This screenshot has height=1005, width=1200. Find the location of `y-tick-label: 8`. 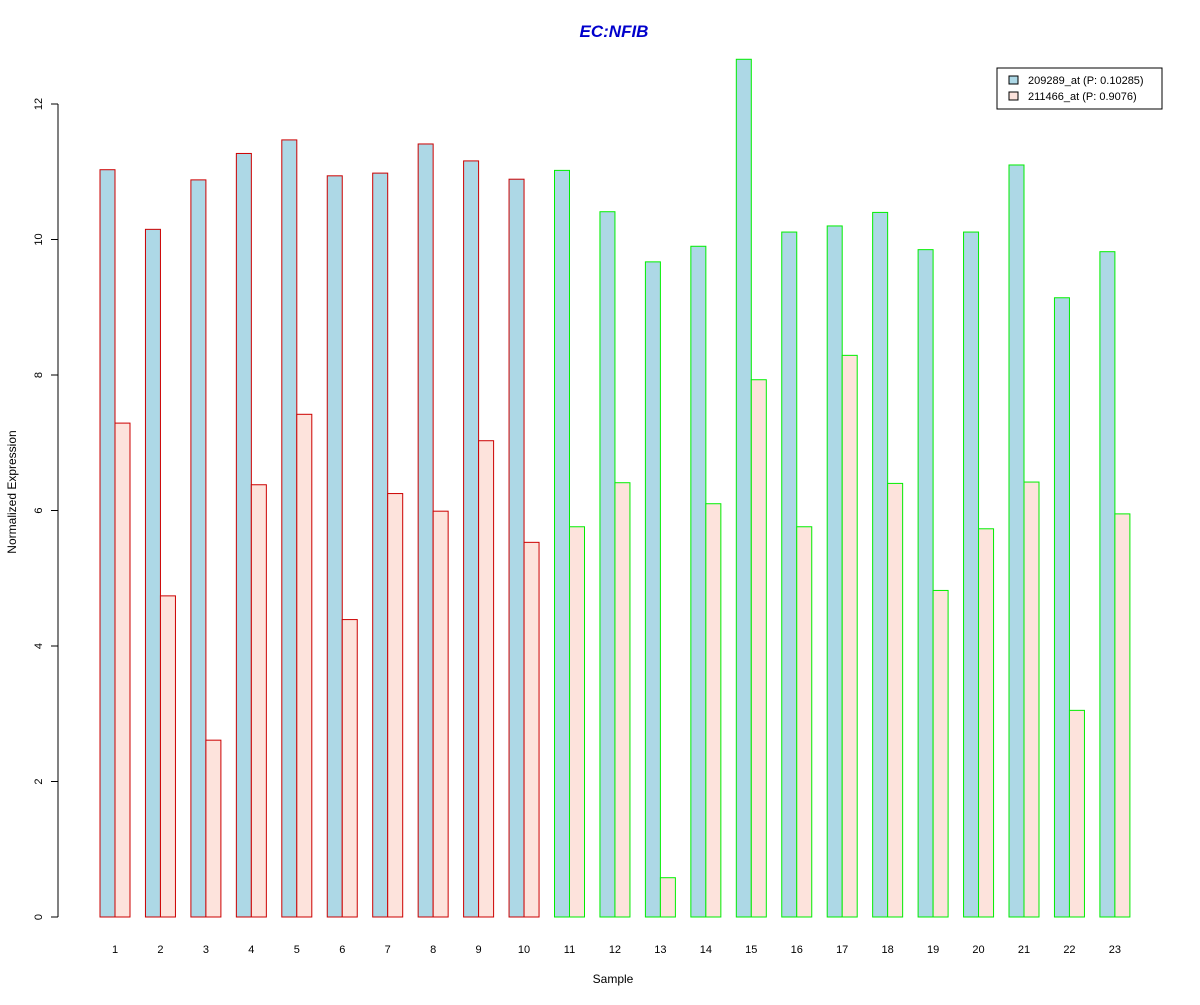

y-tick-label: 8 is located at coordinates (39, 375).